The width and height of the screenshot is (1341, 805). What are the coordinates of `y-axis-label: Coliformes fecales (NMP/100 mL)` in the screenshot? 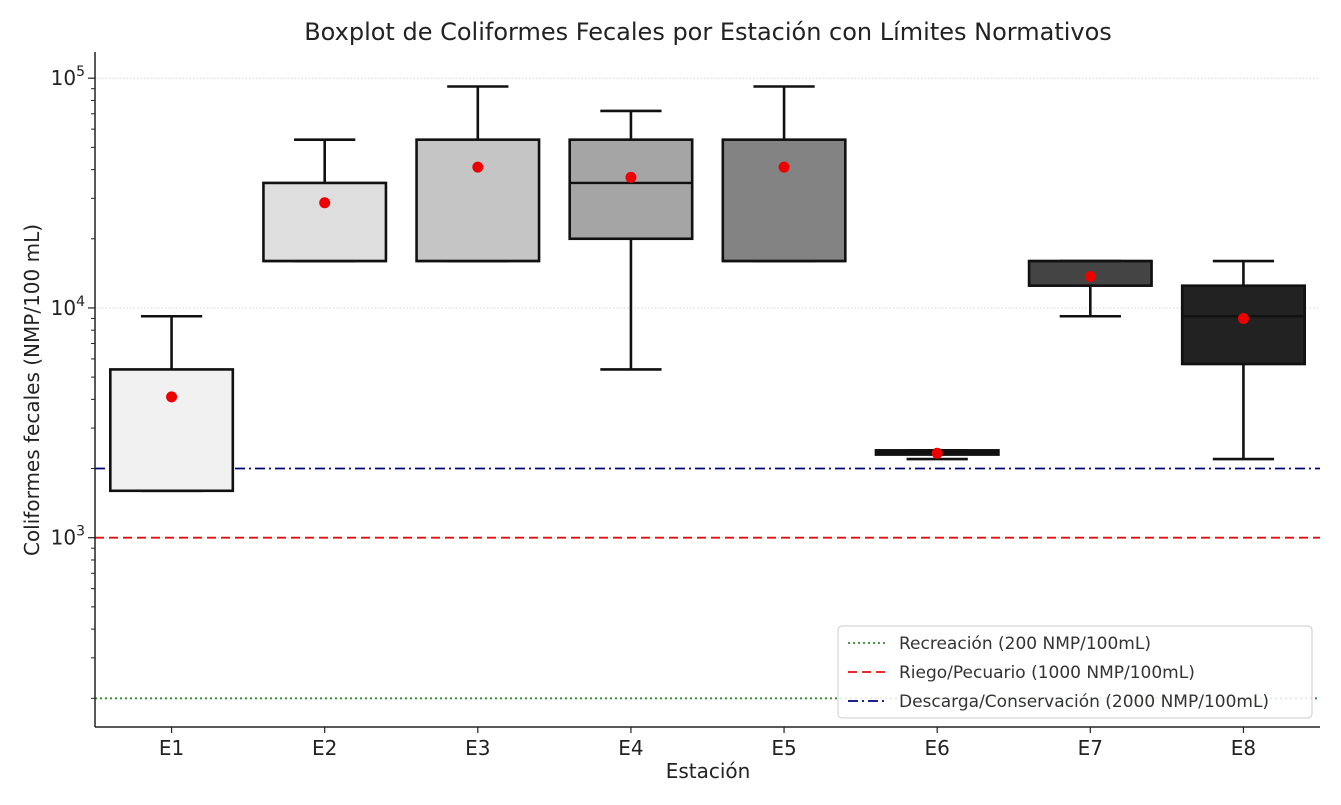 It's located at (32, 390).